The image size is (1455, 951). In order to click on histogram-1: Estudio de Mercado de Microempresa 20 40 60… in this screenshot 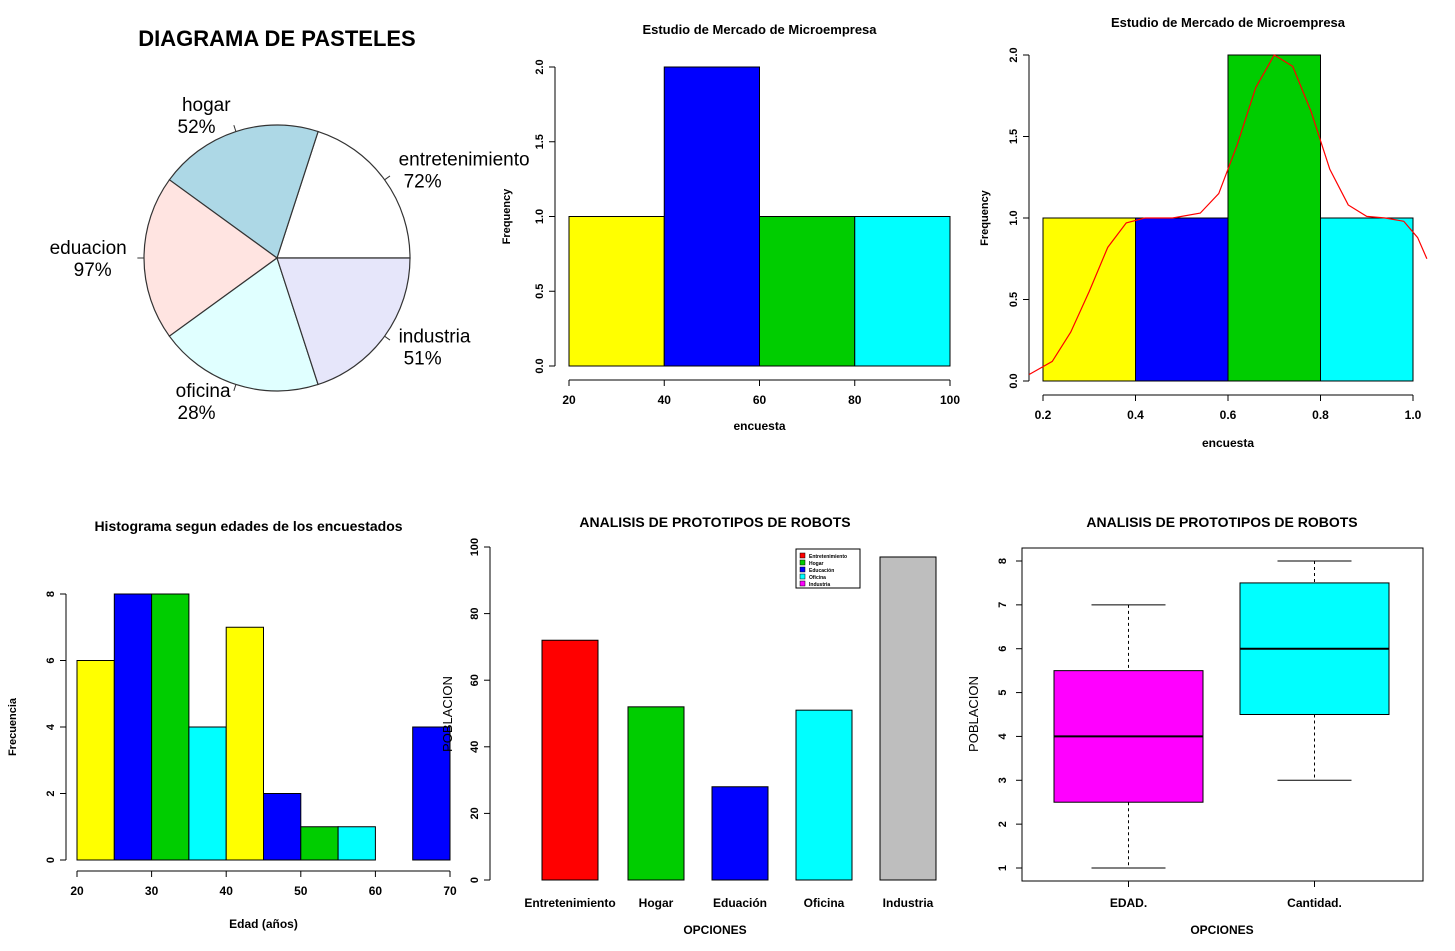, I will do `click(730, 227)`.